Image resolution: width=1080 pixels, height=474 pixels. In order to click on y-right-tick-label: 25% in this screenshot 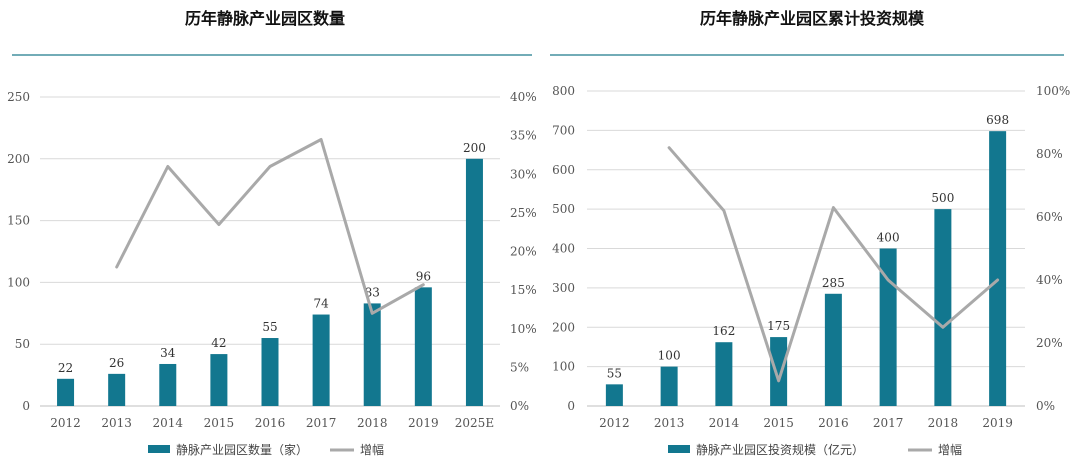, I will do `click(523, 213)`.